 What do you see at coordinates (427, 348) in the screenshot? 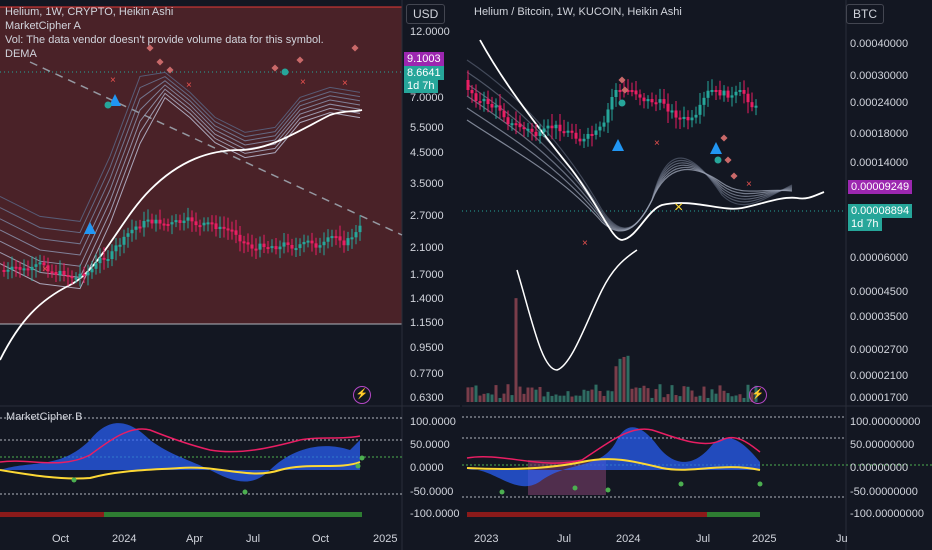
I see `left-price-tick-10: 0.9500` at bounding box center [427, 348].